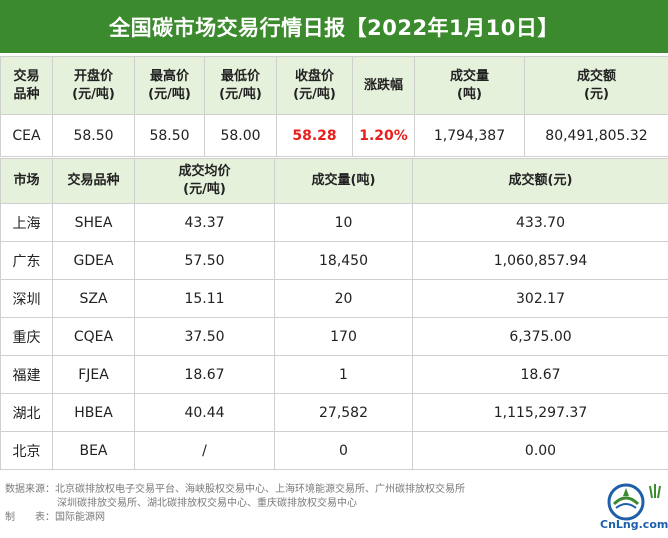 This screenshot has height=538, width=668. I want to click on volume-cell: 27,582, so click(343, 412).